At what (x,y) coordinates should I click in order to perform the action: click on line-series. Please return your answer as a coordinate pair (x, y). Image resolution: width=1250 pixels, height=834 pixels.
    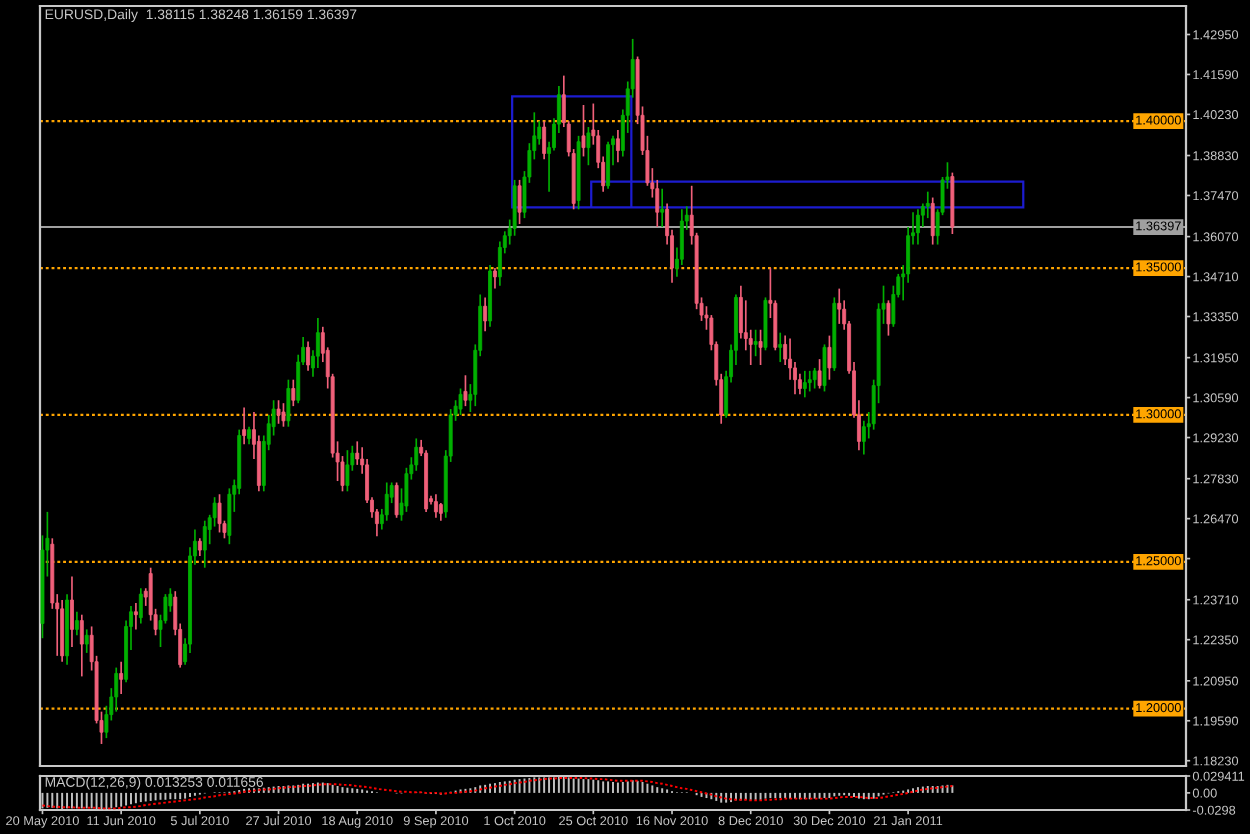
    Looking at the image, I should click on (497, 793).